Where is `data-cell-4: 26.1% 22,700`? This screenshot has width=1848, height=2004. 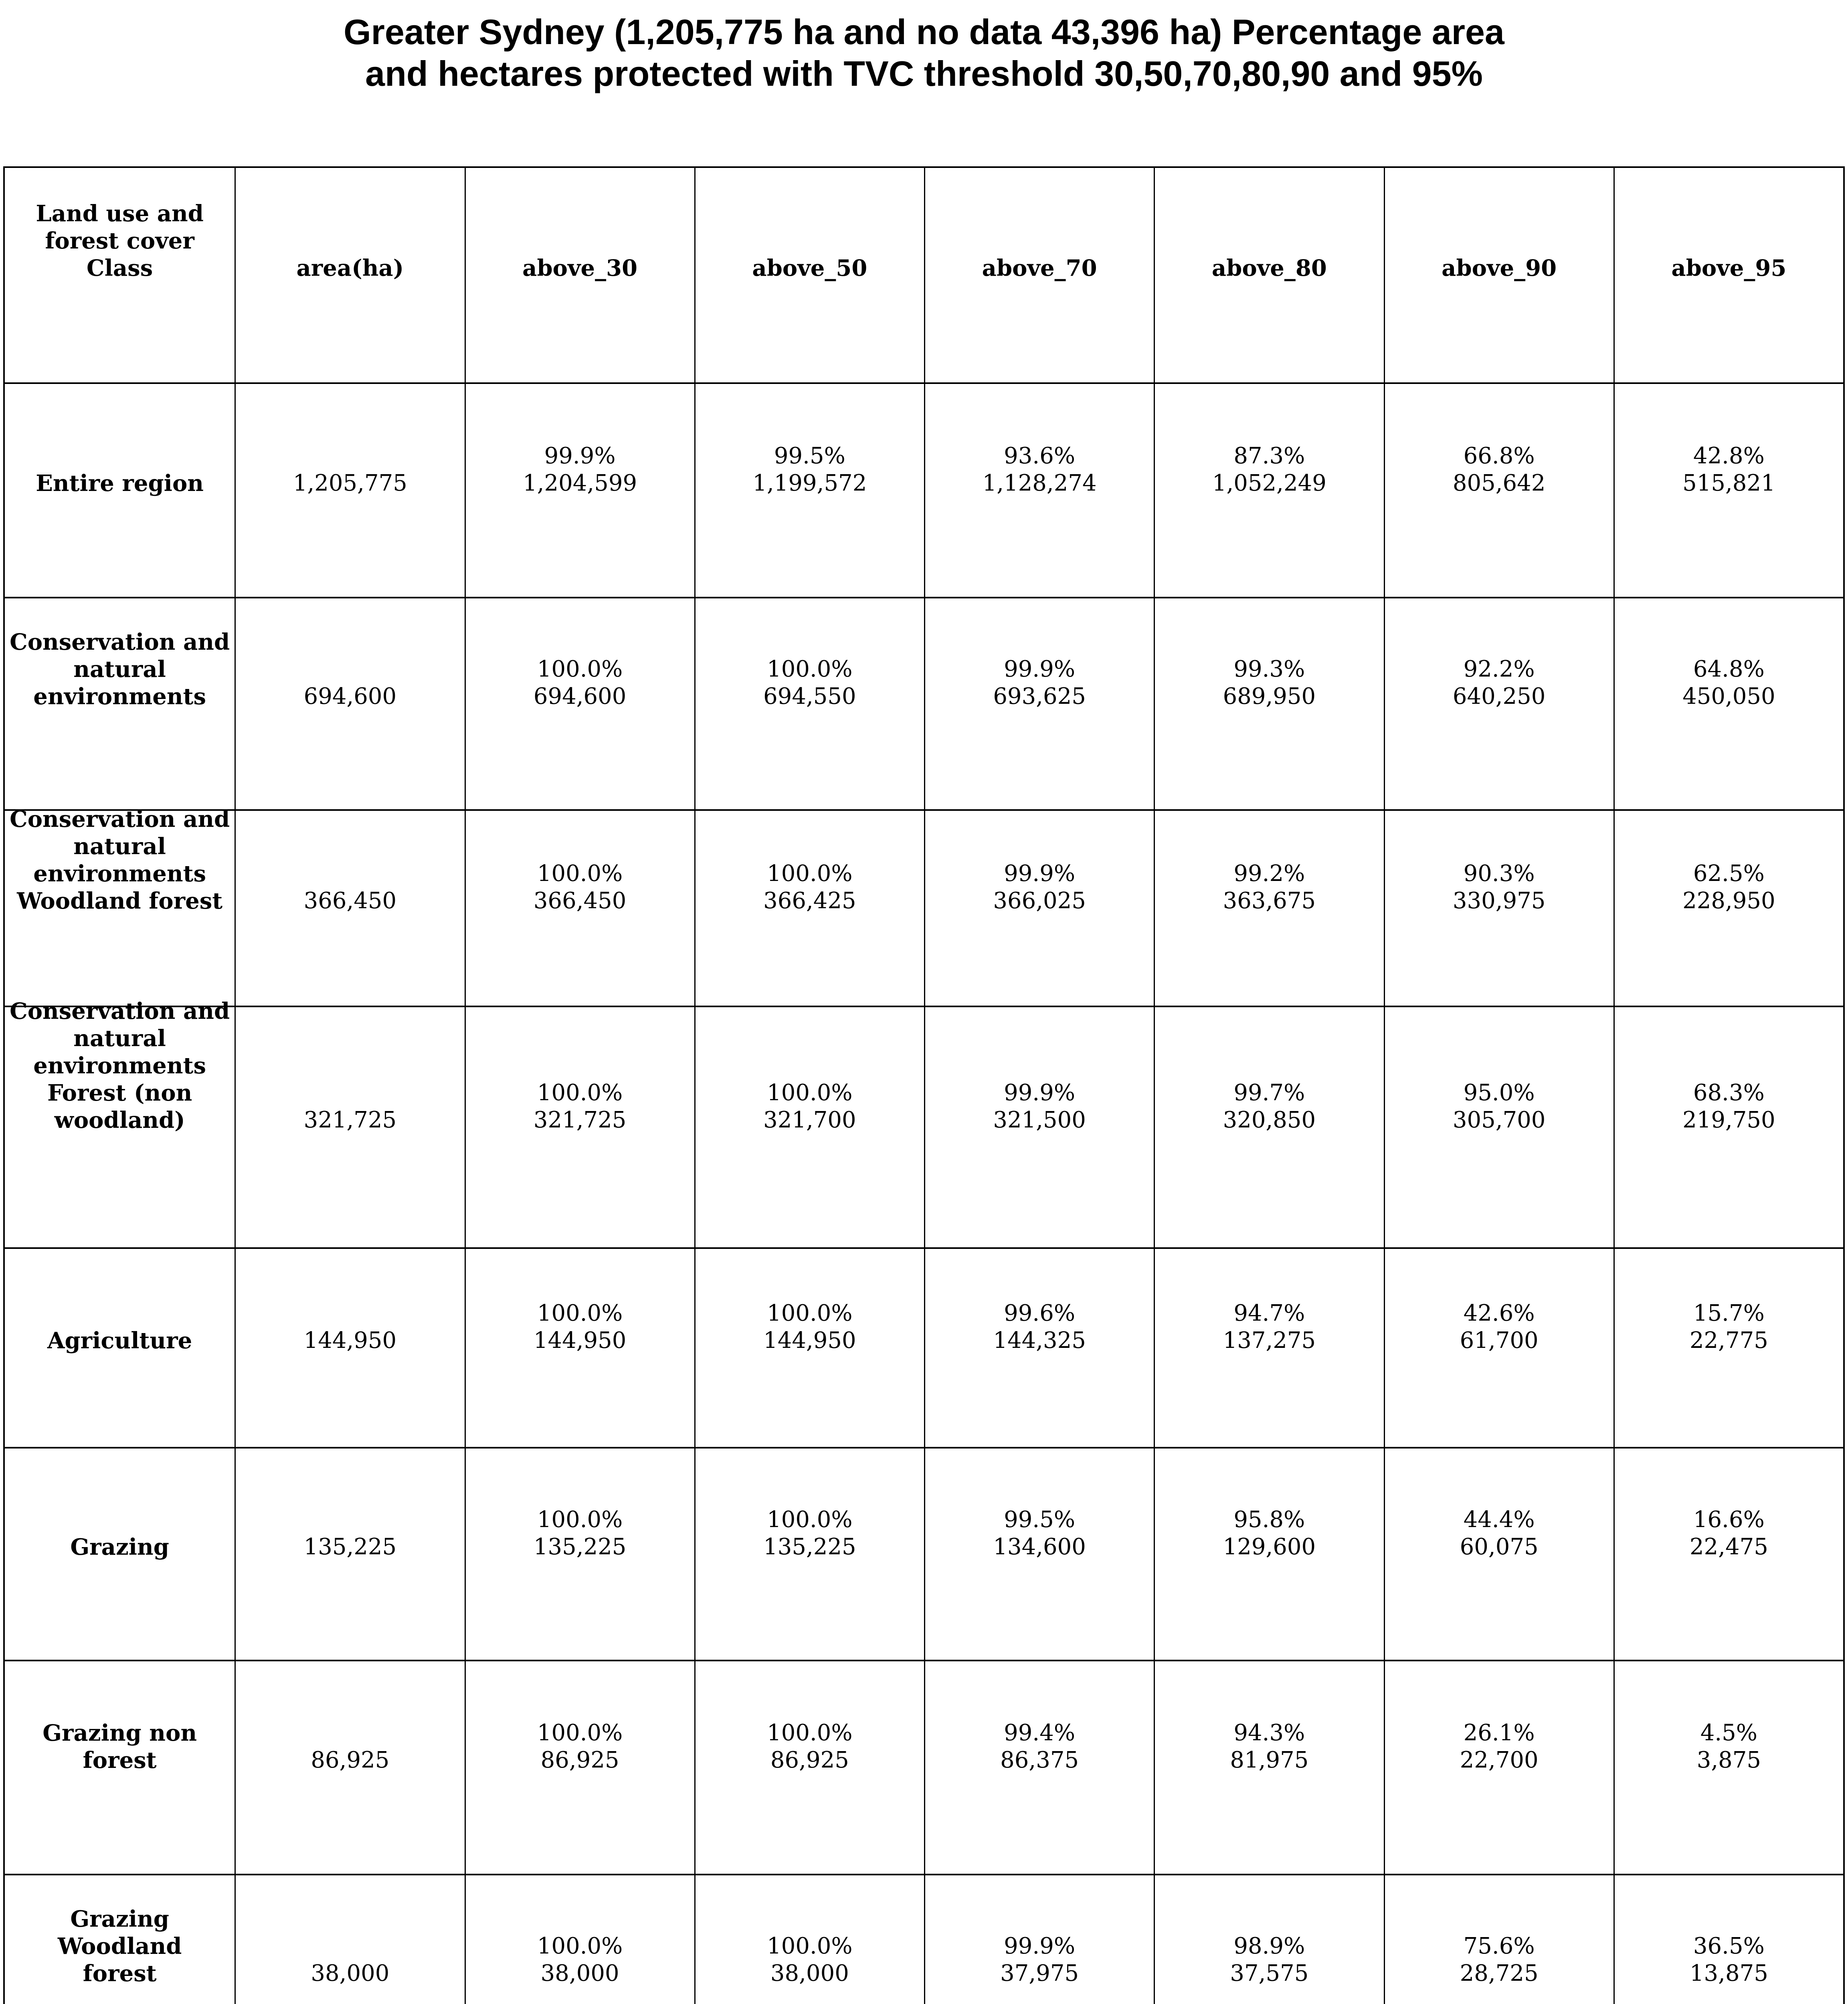 data-cell-4: 26.1% 22,700 is located at coordinates (1498, 1767).